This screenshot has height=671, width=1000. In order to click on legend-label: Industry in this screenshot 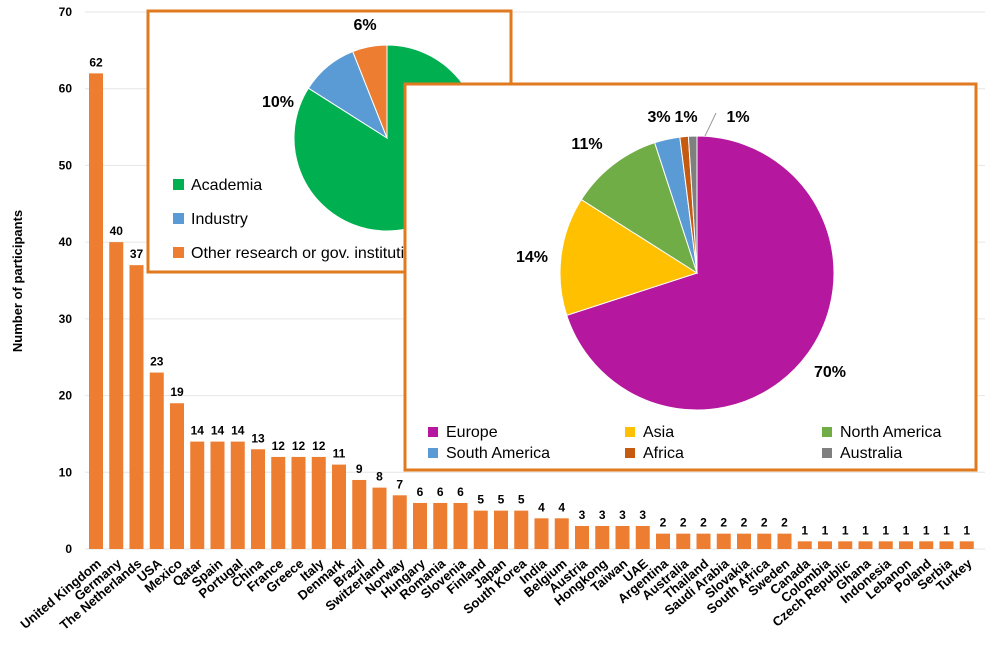, I will do `click(219, 219)`.